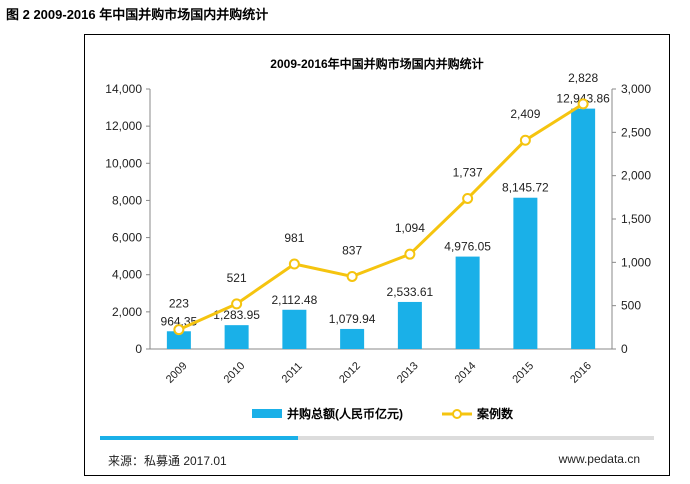  I want to click on line-value-label: 981, so click(294, 238).